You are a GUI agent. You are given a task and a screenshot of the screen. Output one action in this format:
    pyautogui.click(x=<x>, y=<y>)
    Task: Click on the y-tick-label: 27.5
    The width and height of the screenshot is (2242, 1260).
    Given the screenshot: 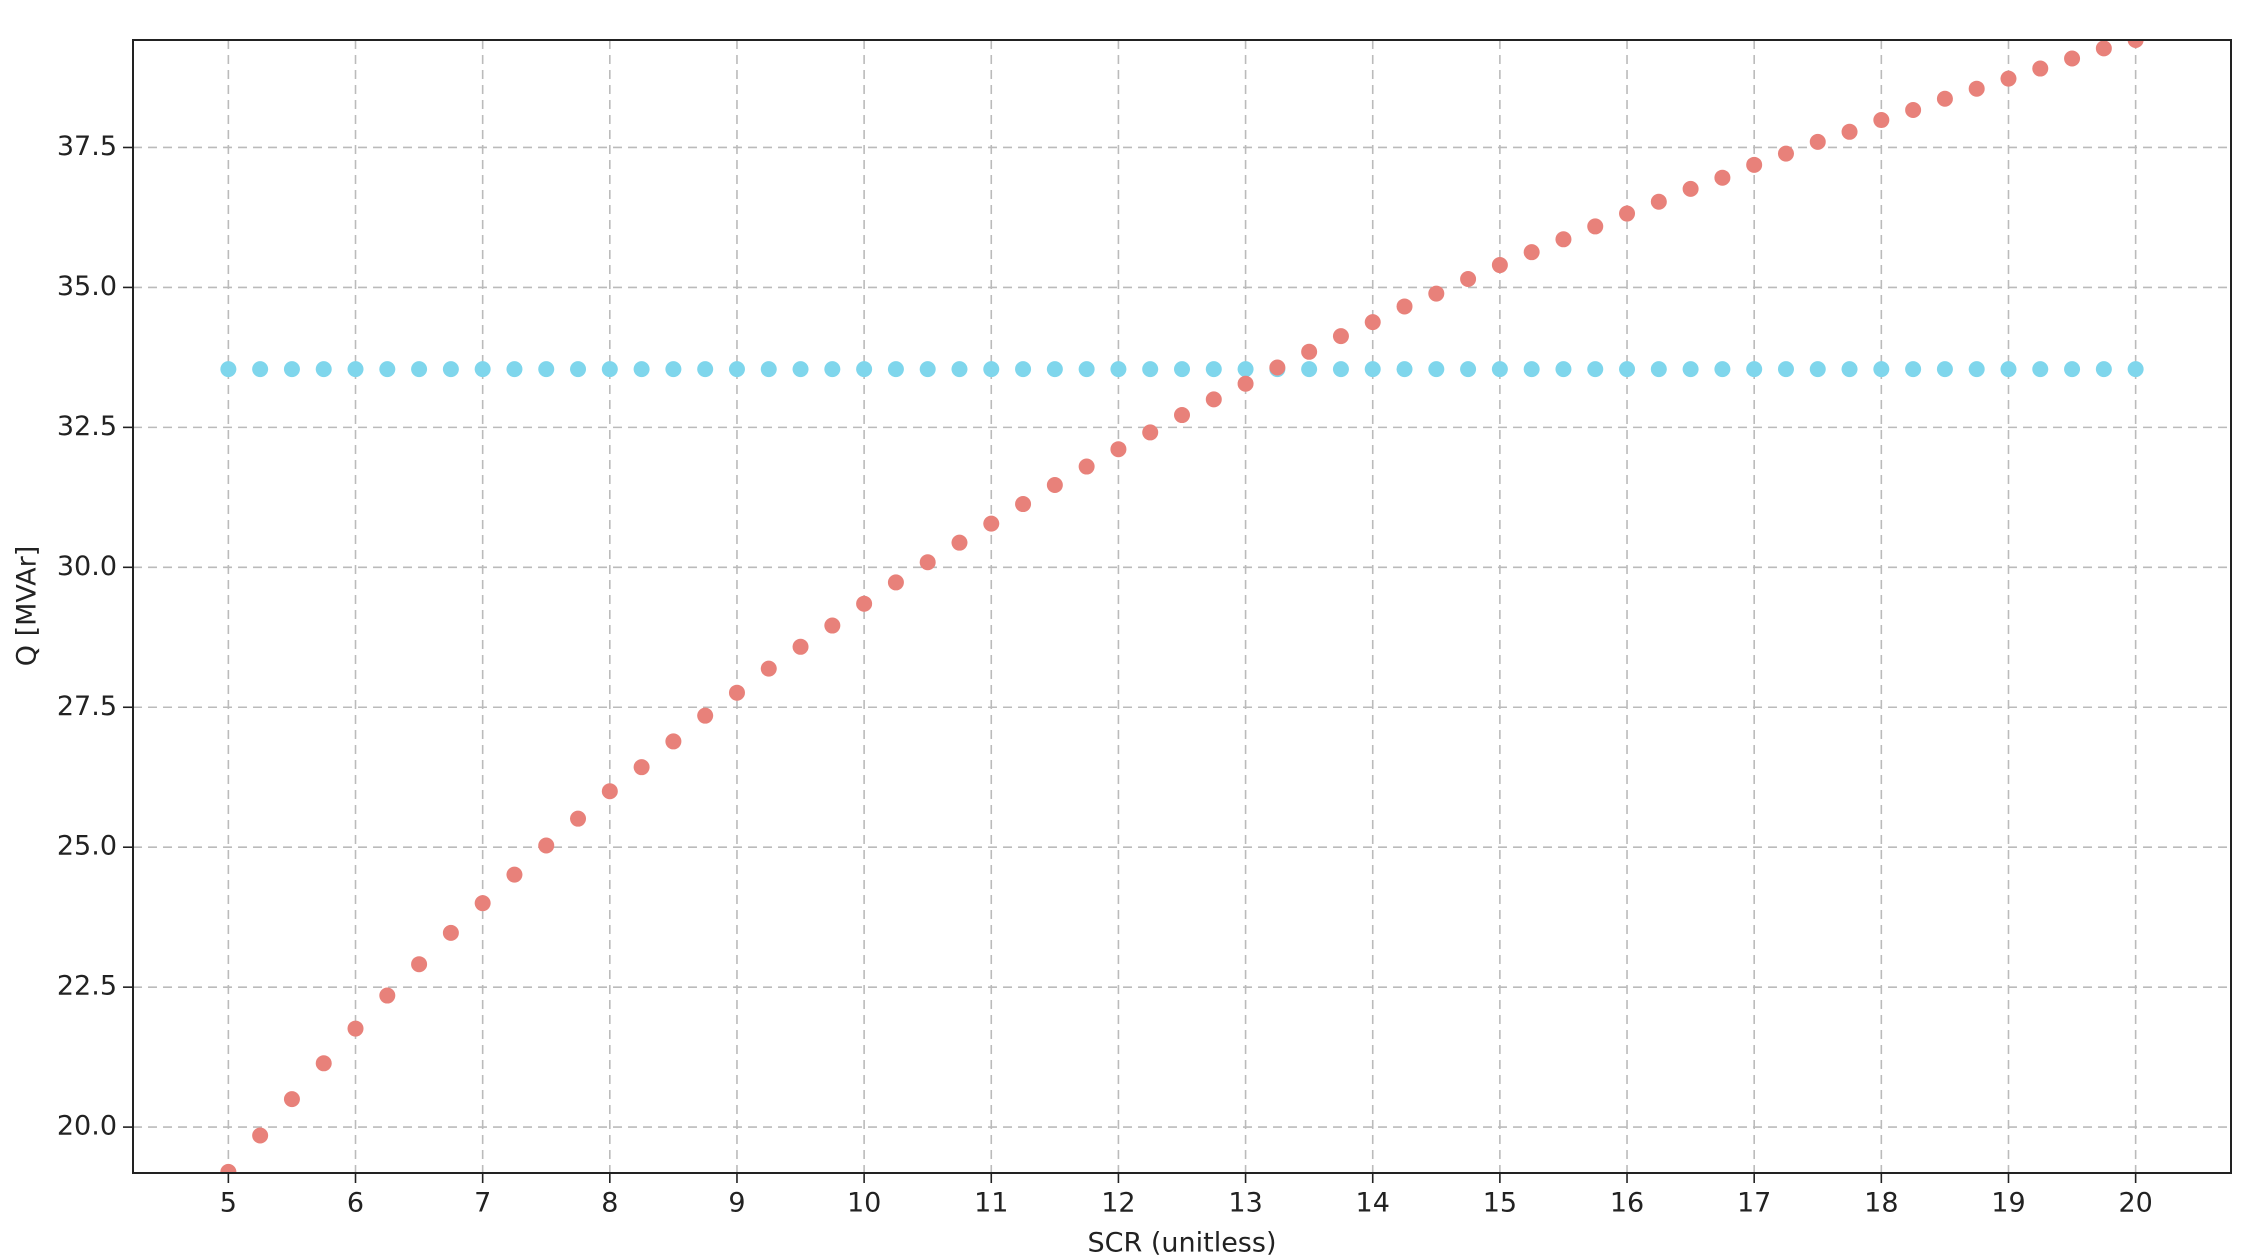 What is the action you would take?
    pyautogui.click(x=87, y=706)
    